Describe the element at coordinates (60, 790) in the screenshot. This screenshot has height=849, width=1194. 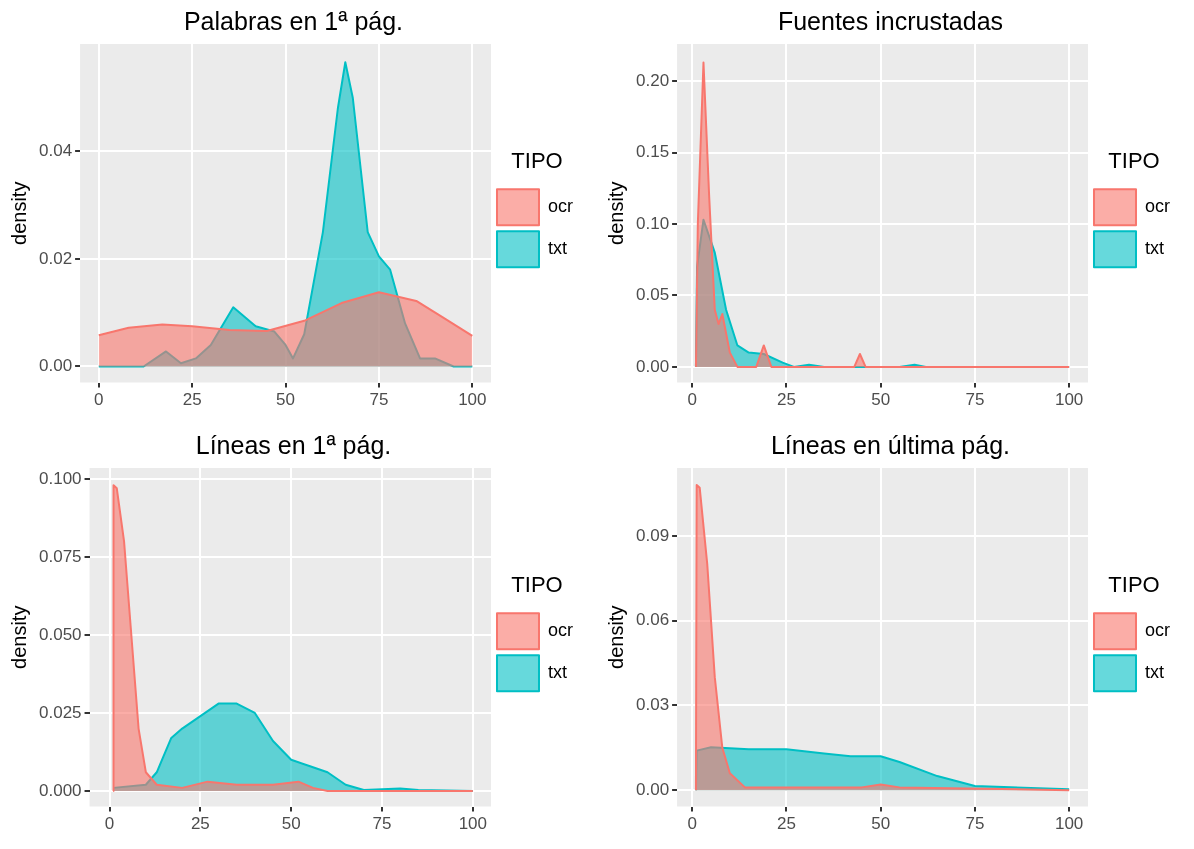
I see `y-tick-label: 0.000` at that location.